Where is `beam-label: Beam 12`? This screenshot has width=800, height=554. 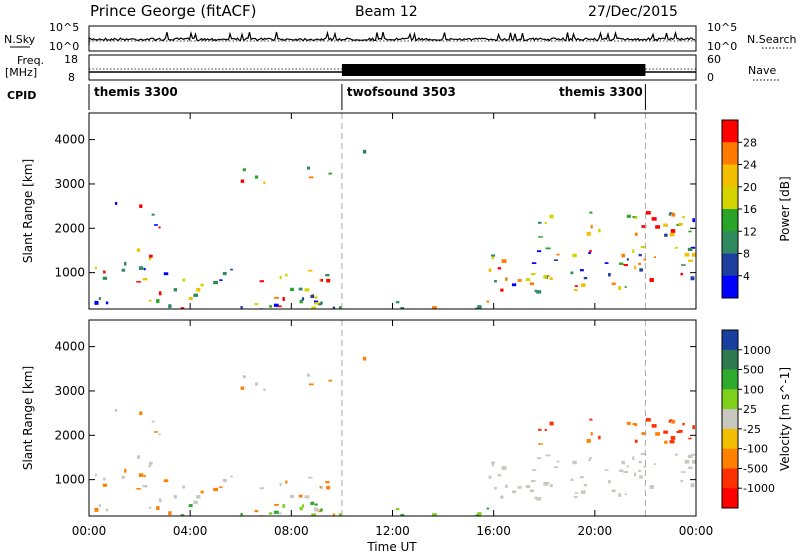
beam-label: Beam 12 is located at coordinates (386, 12).